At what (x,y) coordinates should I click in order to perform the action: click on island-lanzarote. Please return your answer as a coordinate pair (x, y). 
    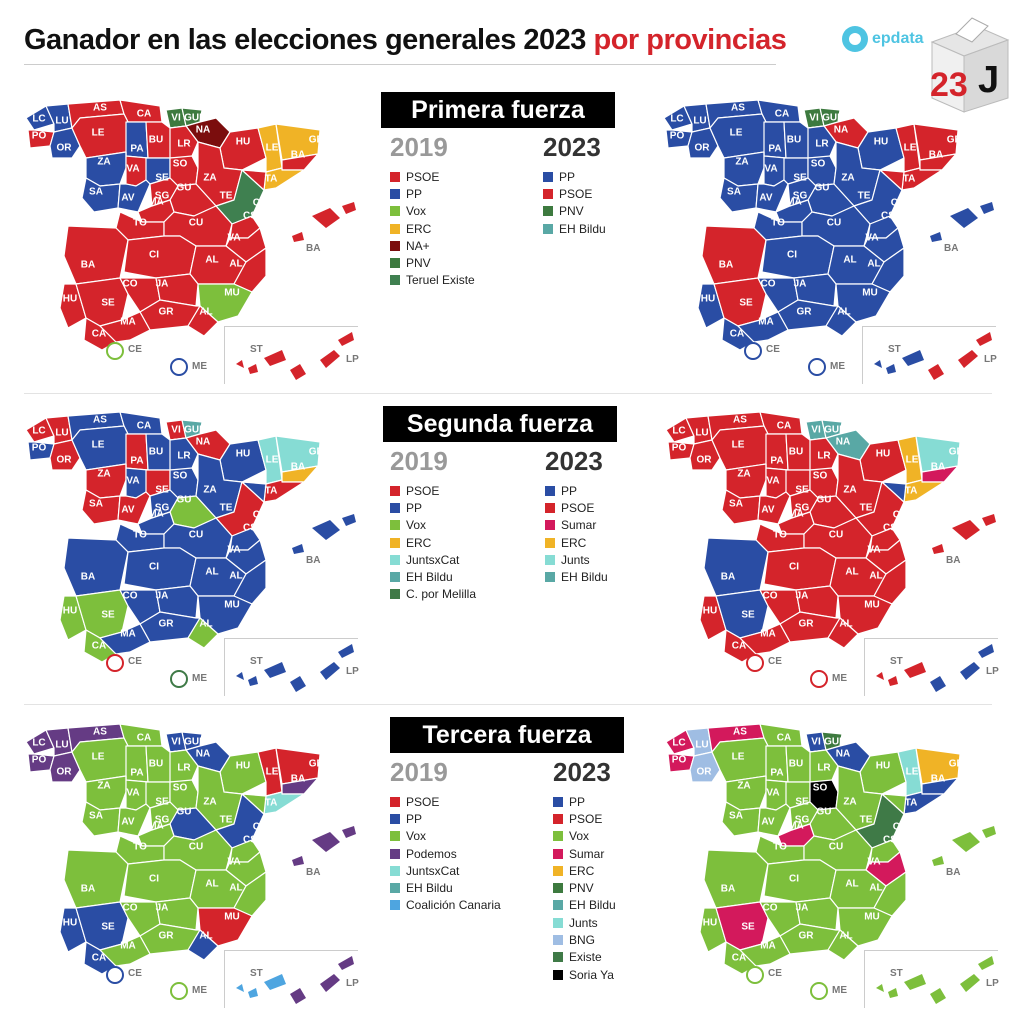
    Looking at the image, I should click on (346, 651).